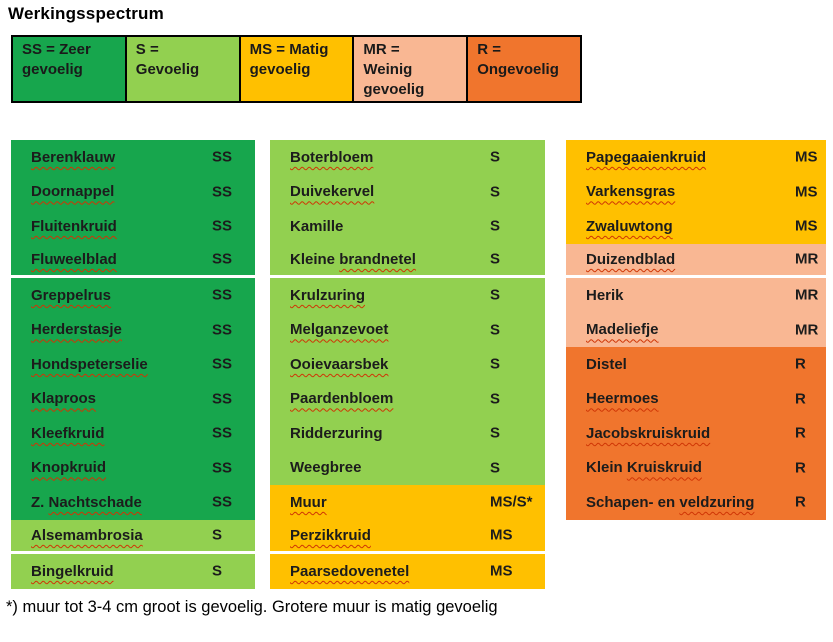 The image size is (833, 642). I want to click on weed-name-part-misspelled: Duivekervel, so click(332, 192).